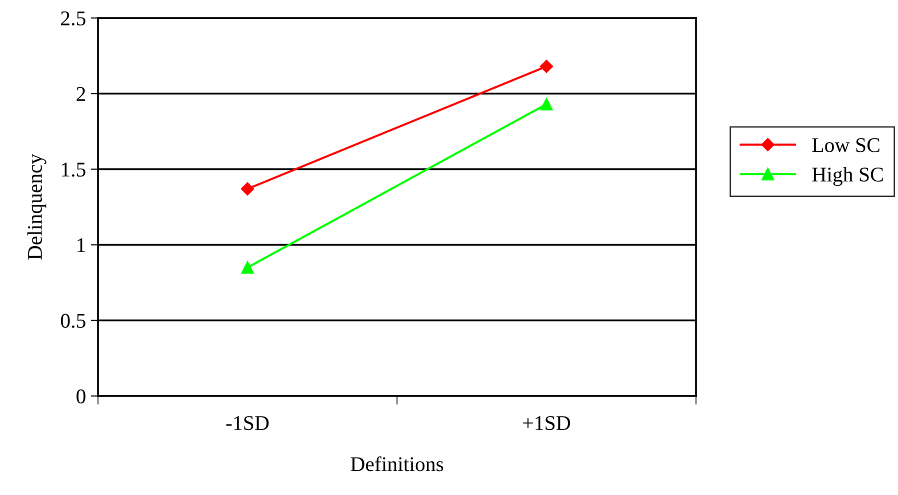  I want to click on x-tick-label: +1SD, so click(546, 423).